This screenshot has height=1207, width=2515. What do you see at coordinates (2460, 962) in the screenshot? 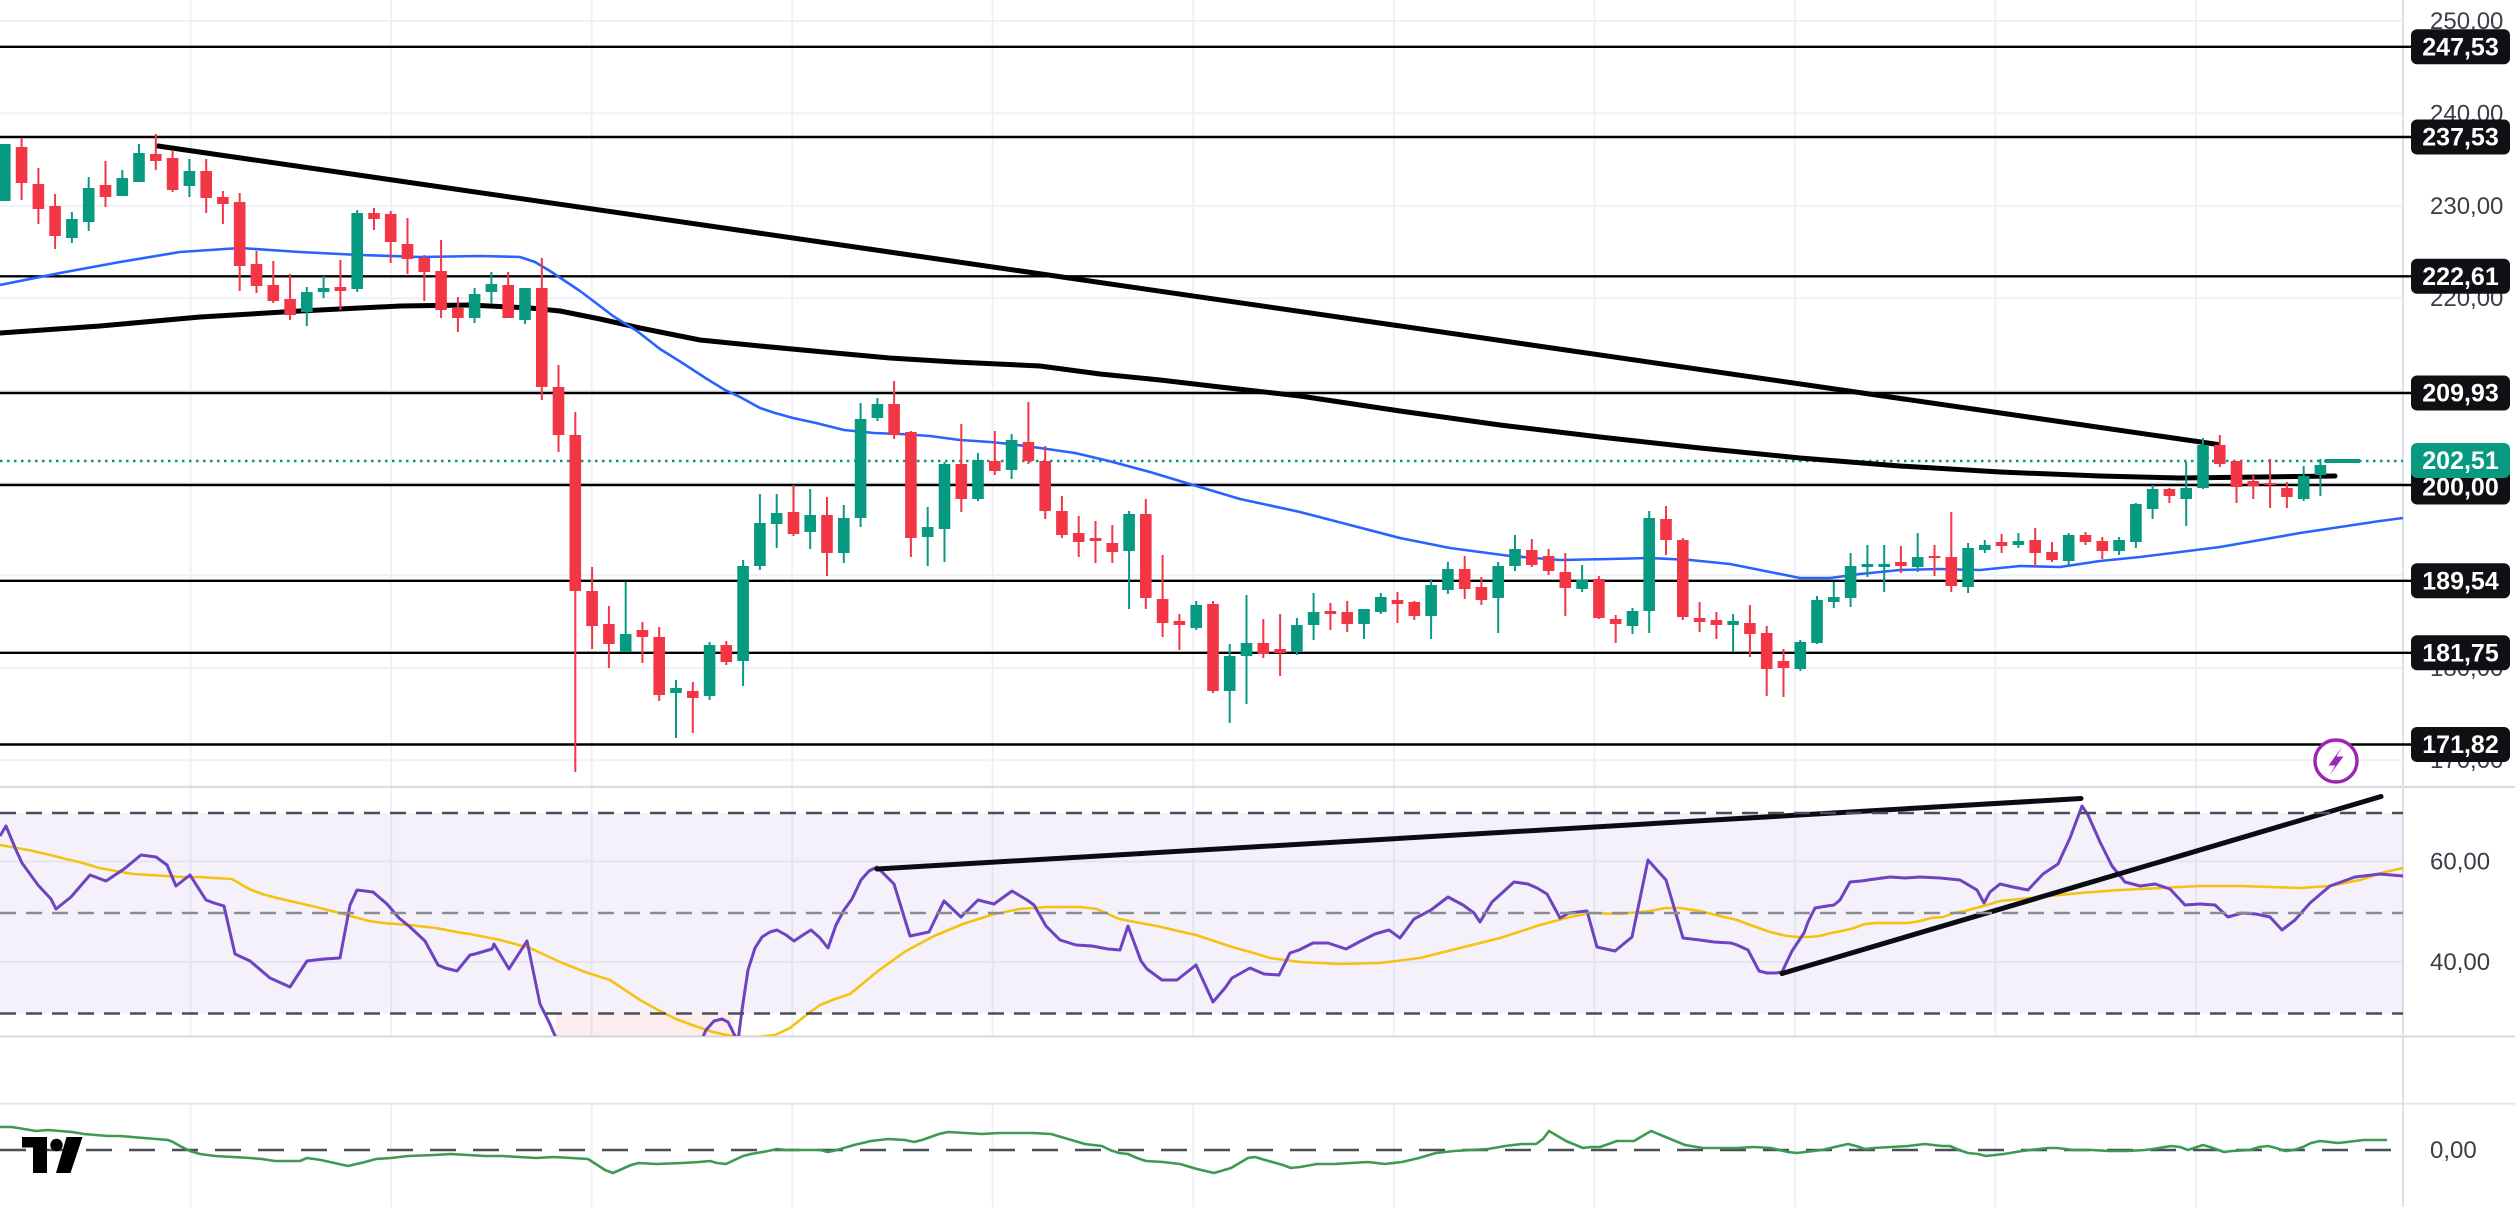
I see `svg-text: 40,00` at bounding box center [2460, 962].